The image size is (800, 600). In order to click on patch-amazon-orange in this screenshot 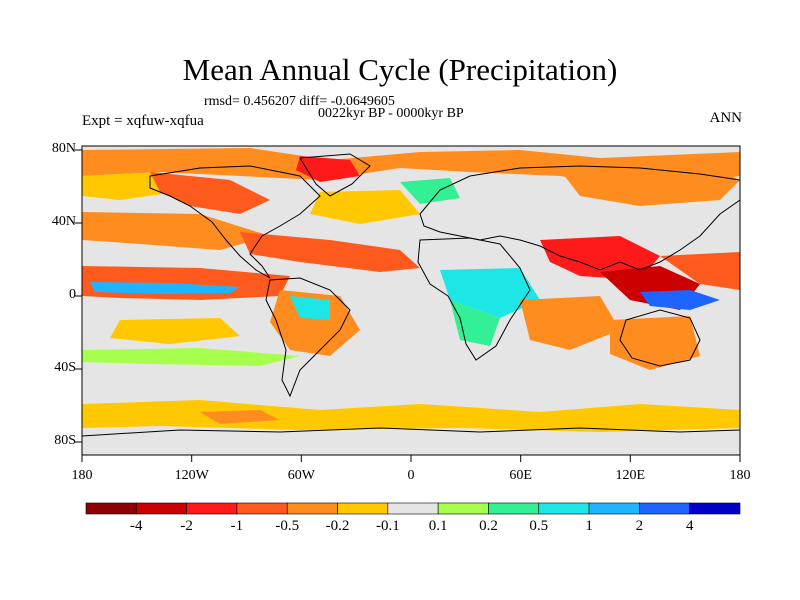, I will do `click(315, 323)`.